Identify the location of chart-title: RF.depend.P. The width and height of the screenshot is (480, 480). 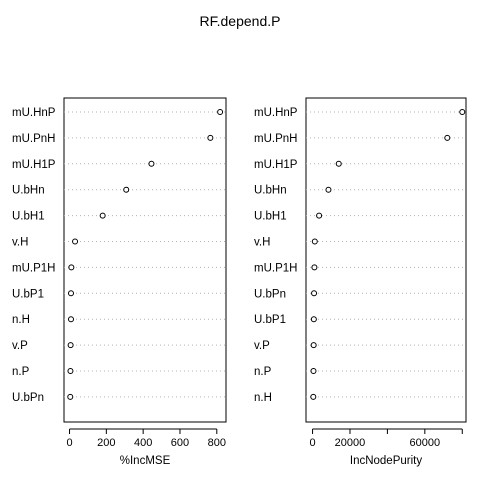
(240, 21).